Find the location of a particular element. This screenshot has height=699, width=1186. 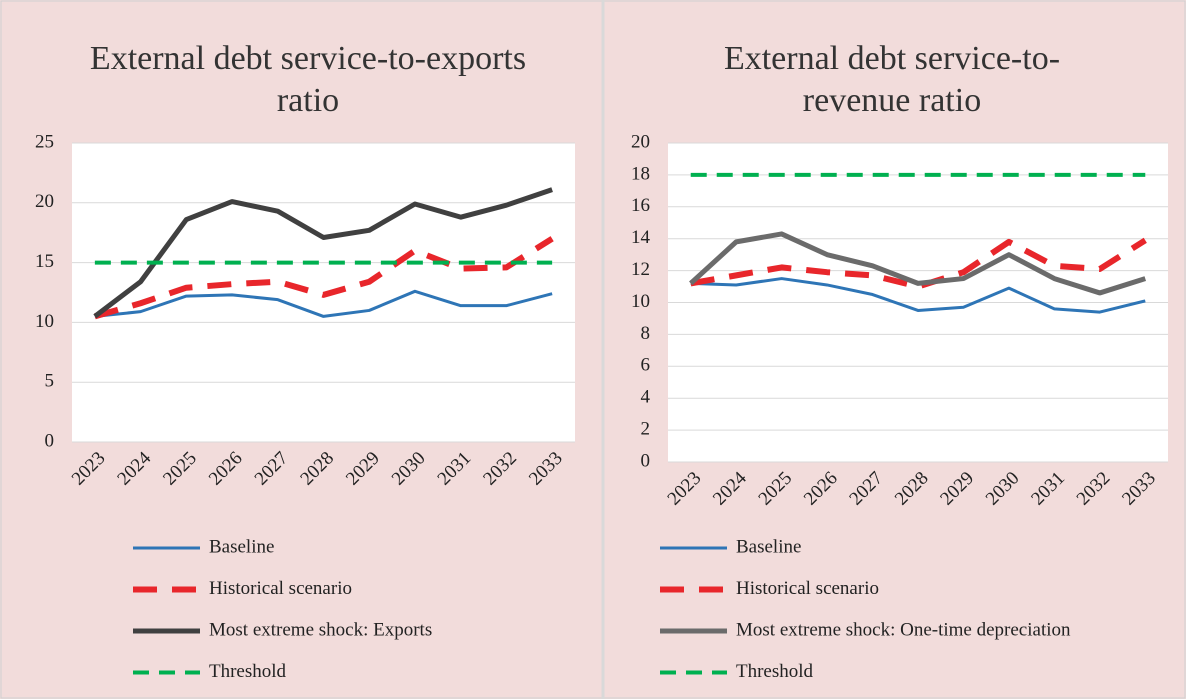

y-tick-label: 25 is located at coordinates (44, 141).